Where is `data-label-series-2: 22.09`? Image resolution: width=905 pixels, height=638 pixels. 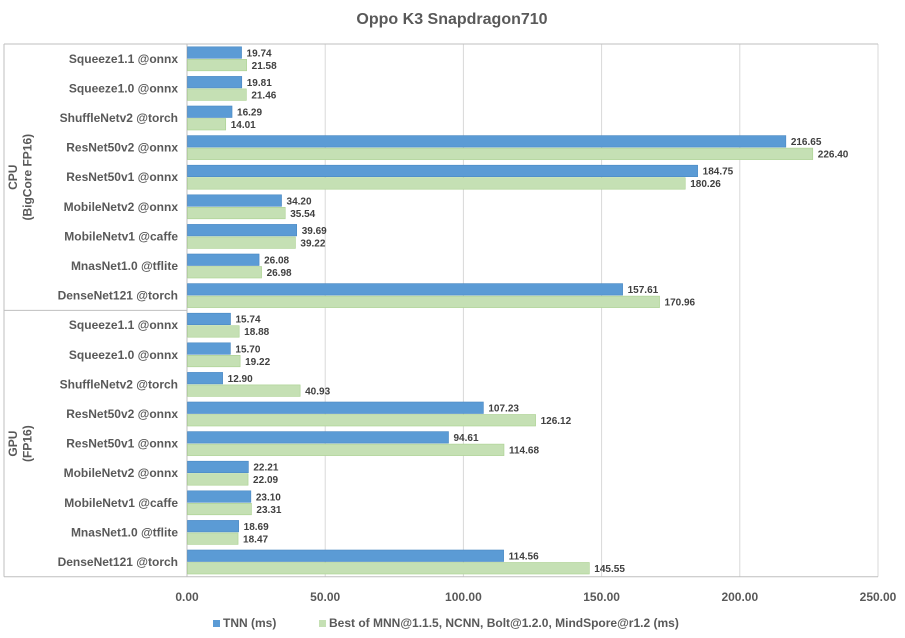 data-label-series-2: 22.09 is located at coordinates (265, 480).